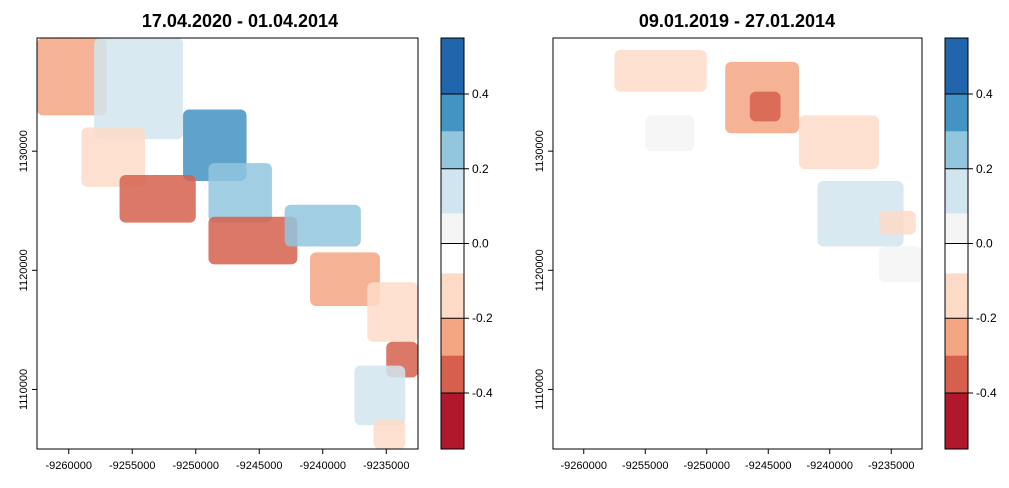 Image resolution: width=1009 pixels, height=488 pixels. Describe the element at coordinates (970, 243) in the screenshot. I see `panel-2-colorbar: 0.4 0.2 0.0 -0.2 -0.4` at that location.